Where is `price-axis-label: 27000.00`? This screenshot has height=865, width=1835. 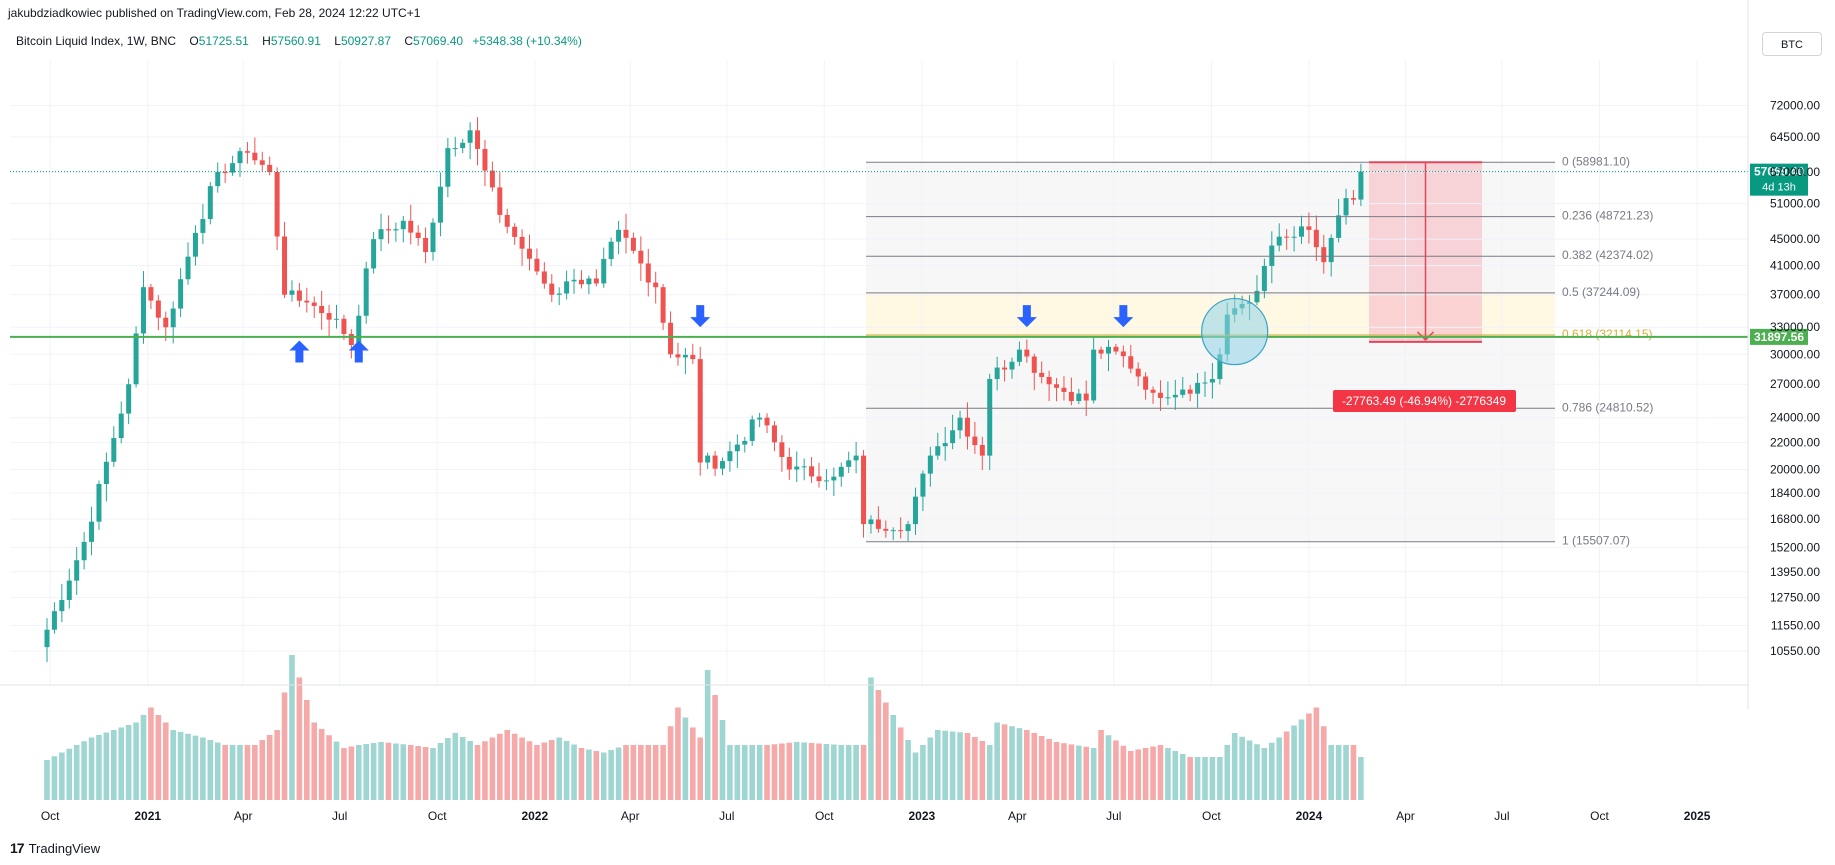 price-axis-label: 27000.00 is located at coordinates (1795, 384).